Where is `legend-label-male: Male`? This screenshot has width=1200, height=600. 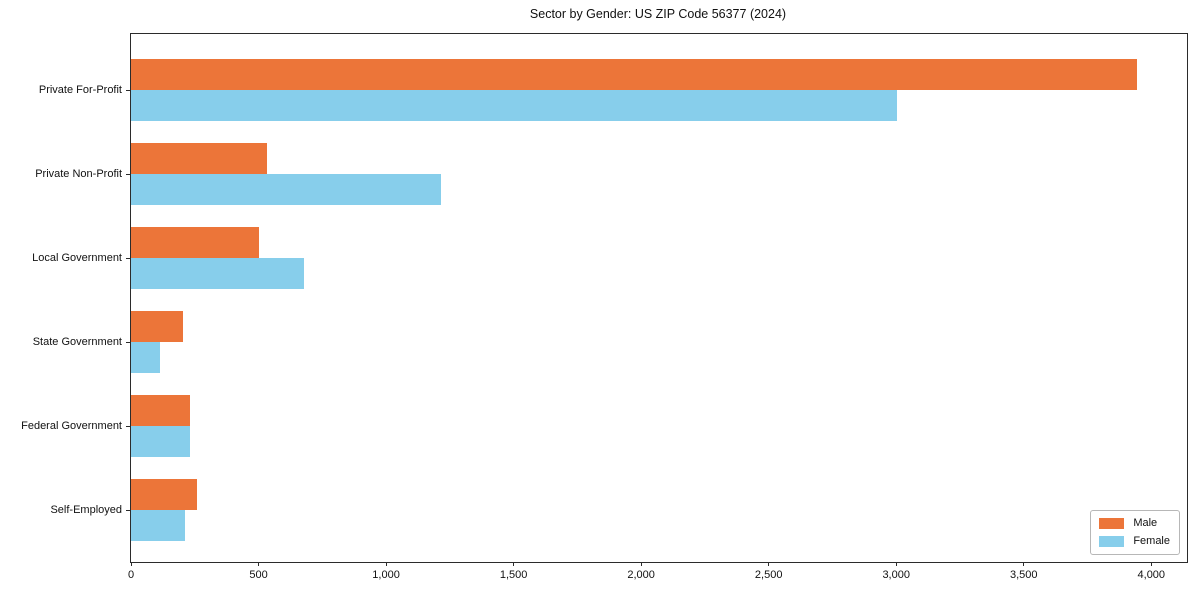 legend-label-male: Male is located at coordinates (1145, 523).